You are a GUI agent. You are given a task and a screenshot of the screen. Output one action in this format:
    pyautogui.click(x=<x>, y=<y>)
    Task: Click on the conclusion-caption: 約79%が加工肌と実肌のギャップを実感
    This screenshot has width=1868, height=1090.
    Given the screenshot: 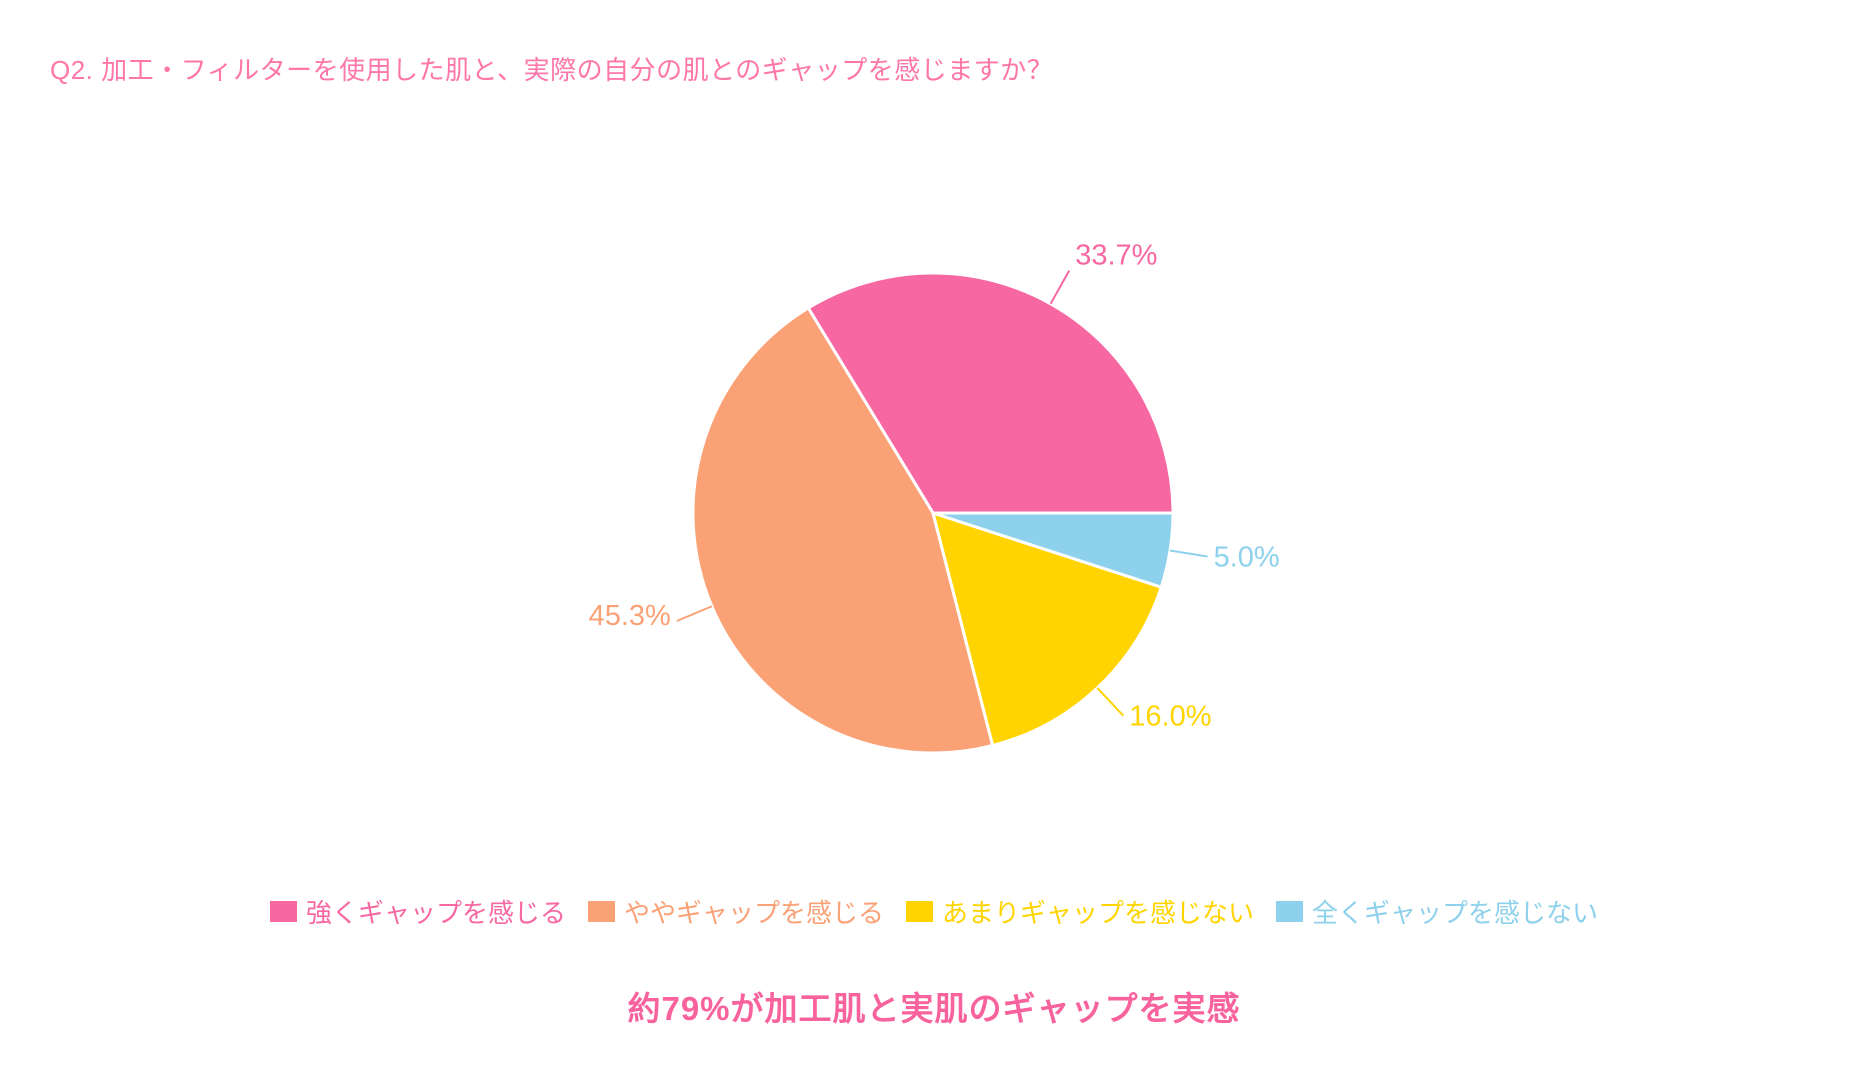 What is the action you would take?
    pyautogui.click(x=934, y=1008)
    